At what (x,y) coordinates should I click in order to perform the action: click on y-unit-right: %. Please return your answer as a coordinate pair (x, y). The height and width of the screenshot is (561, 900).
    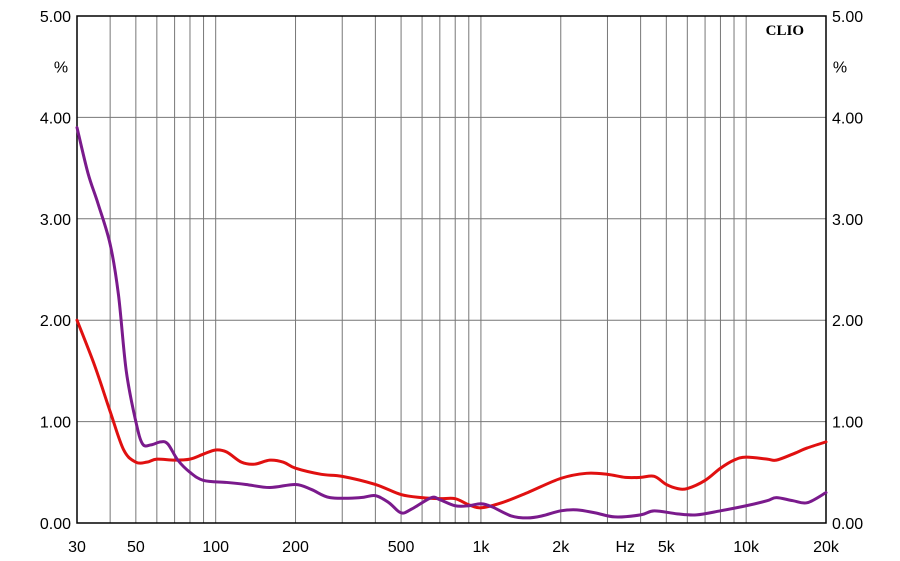
    Looking at the image, I should click on (840, 68).